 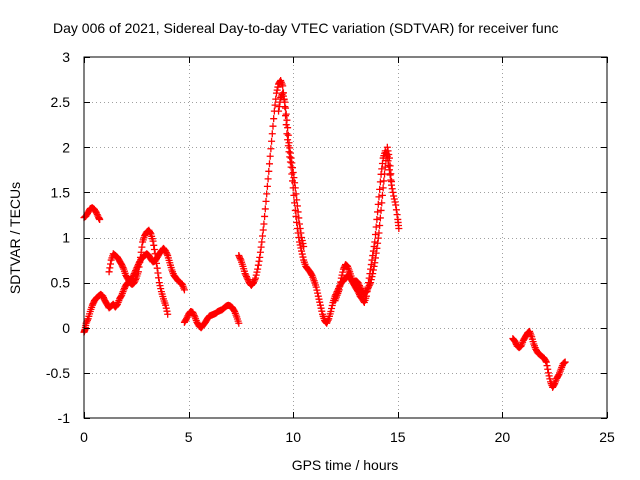 I want to click on y-tick-label: 2.5, so click(x=61, y=102).